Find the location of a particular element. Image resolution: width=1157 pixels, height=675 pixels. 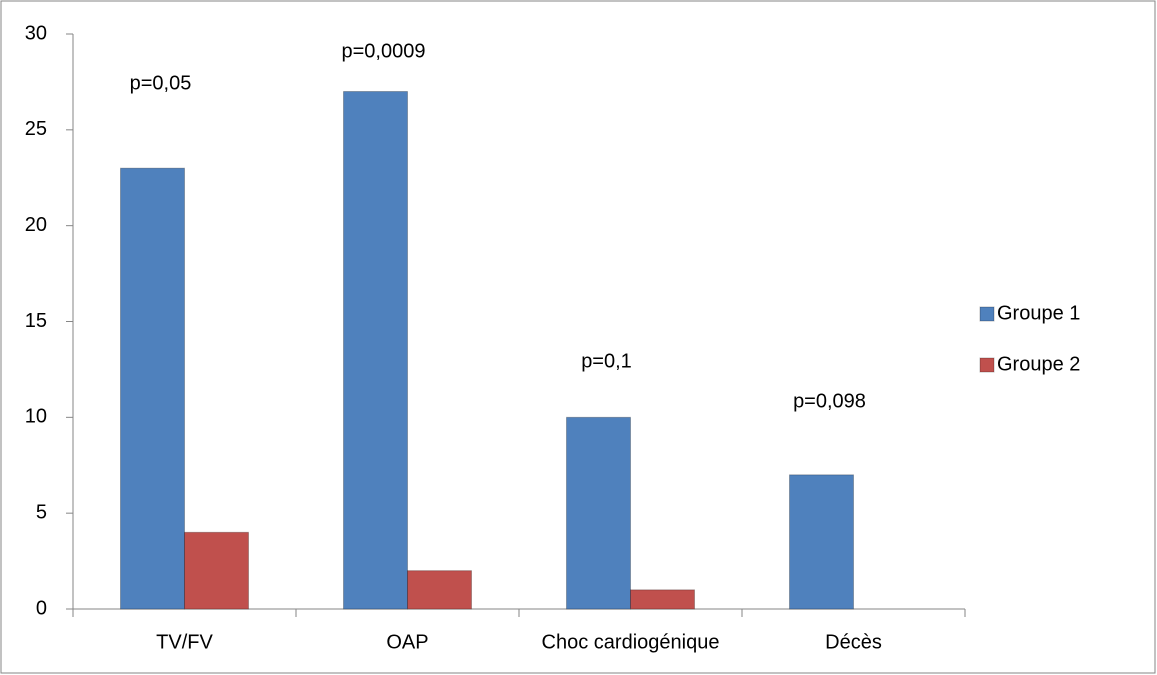

x-tick-label: Décès is located at coordinates (853, 642).